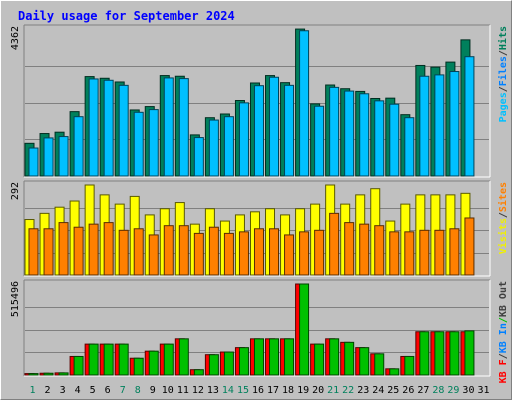  Describe the element at coordinates (123, 390) in the screenshot. I see `x-tick-label: 7` at that location.